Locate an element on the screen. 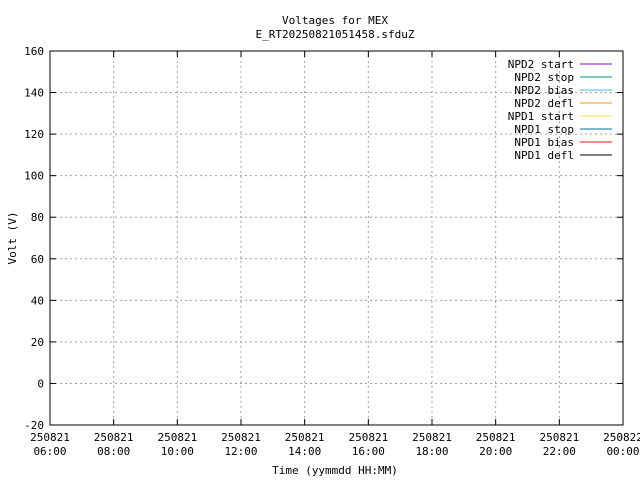 This screenshot has height=480, width=640. legend-label: NPD2 start is located at coordinates (541, 64).